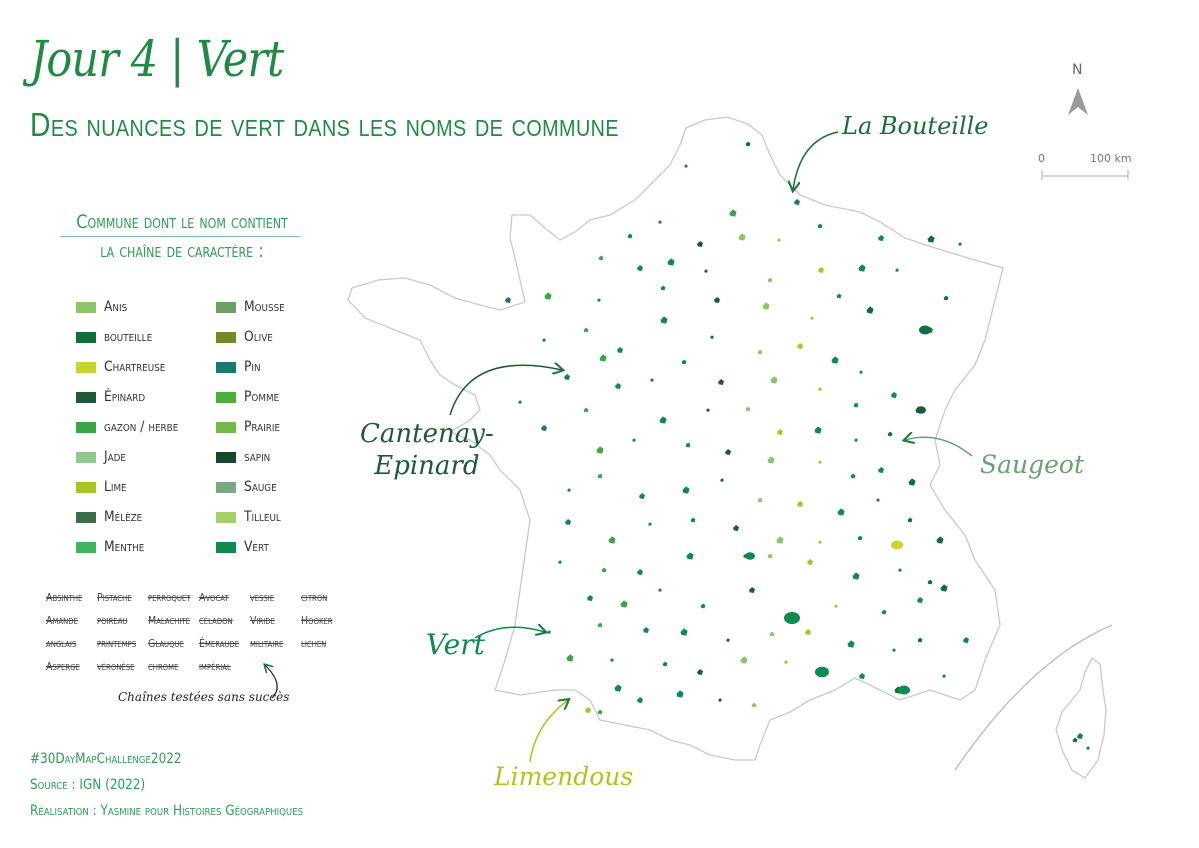 This screenshot has height=848, width=1199. I want to click on legend-item: bouteille, so click(132, 337).